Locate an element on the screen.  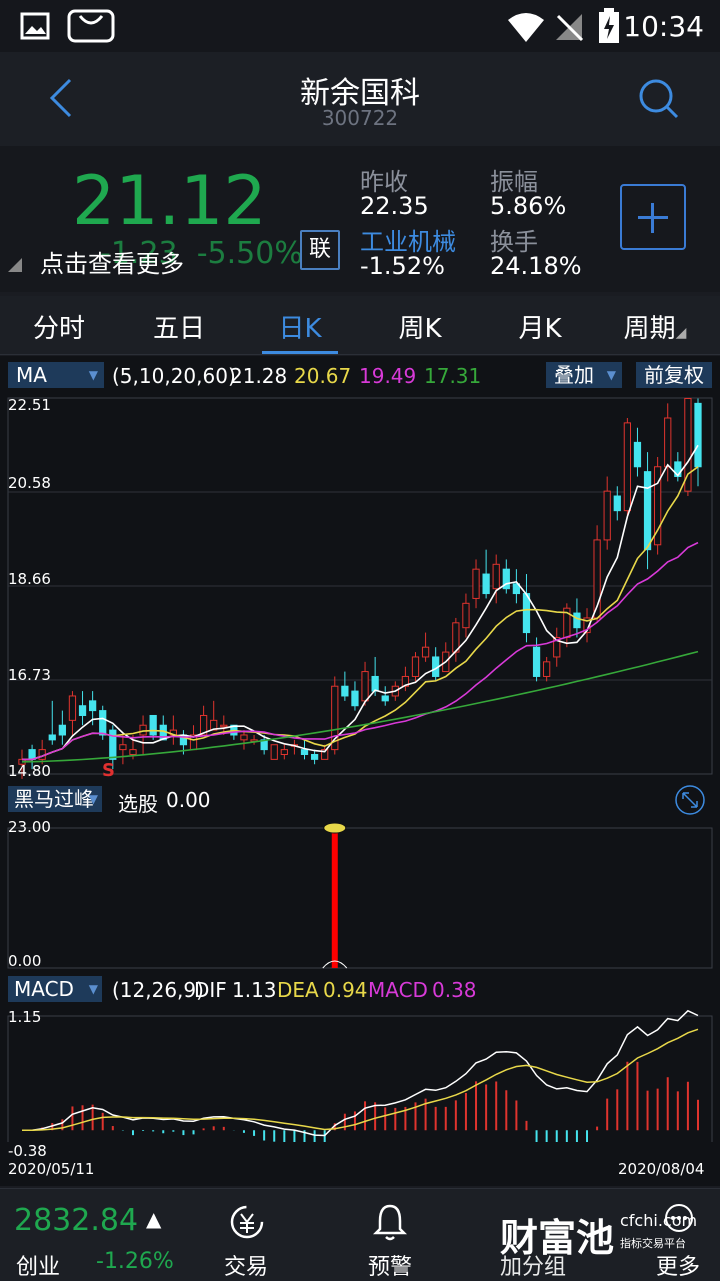
macd-selector: MACD ▼ is located at coordinates (55, 989).